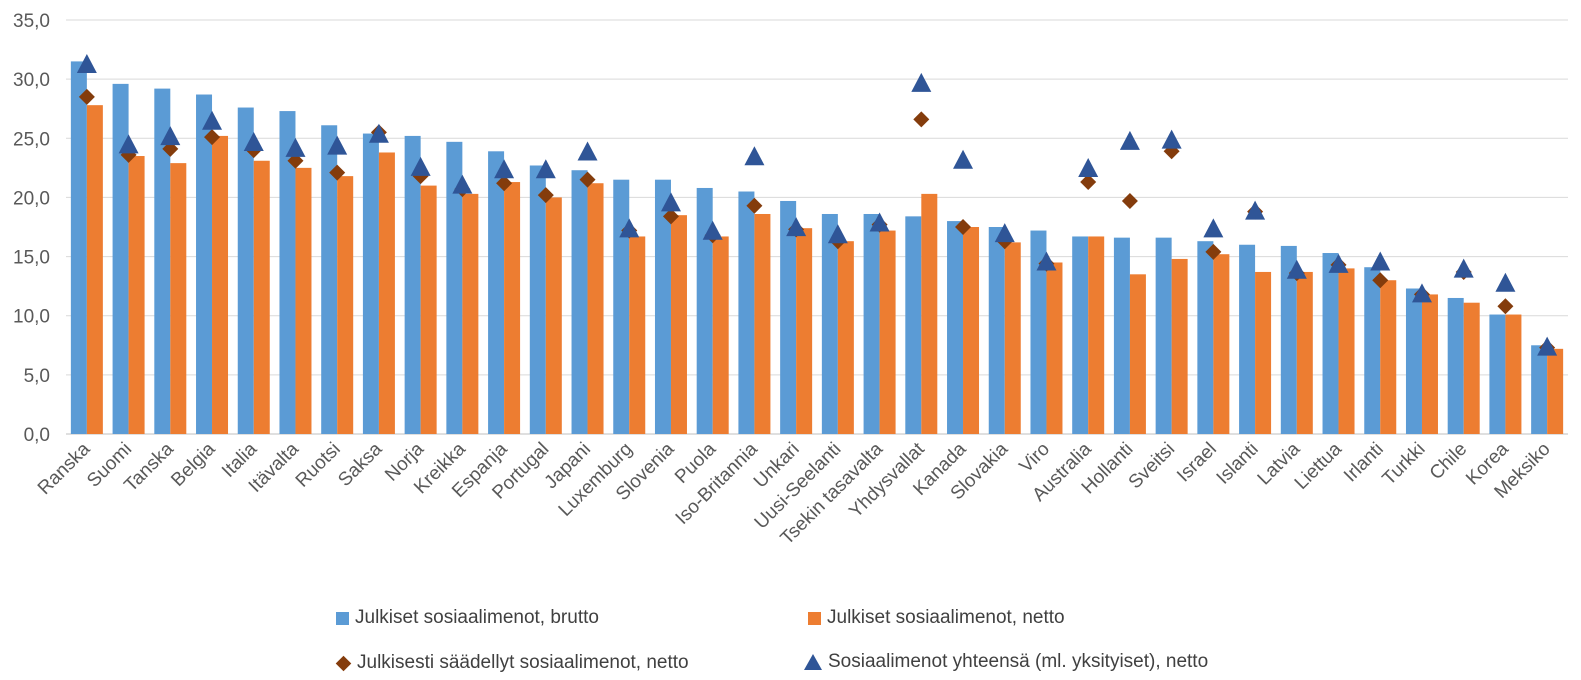 Image resolution: width=1581 pixels, height=680 pixels. What do you see at coordinates (343, 663) in the screenshot?
I see `diamond-icon` at bounding box center [343, 663].